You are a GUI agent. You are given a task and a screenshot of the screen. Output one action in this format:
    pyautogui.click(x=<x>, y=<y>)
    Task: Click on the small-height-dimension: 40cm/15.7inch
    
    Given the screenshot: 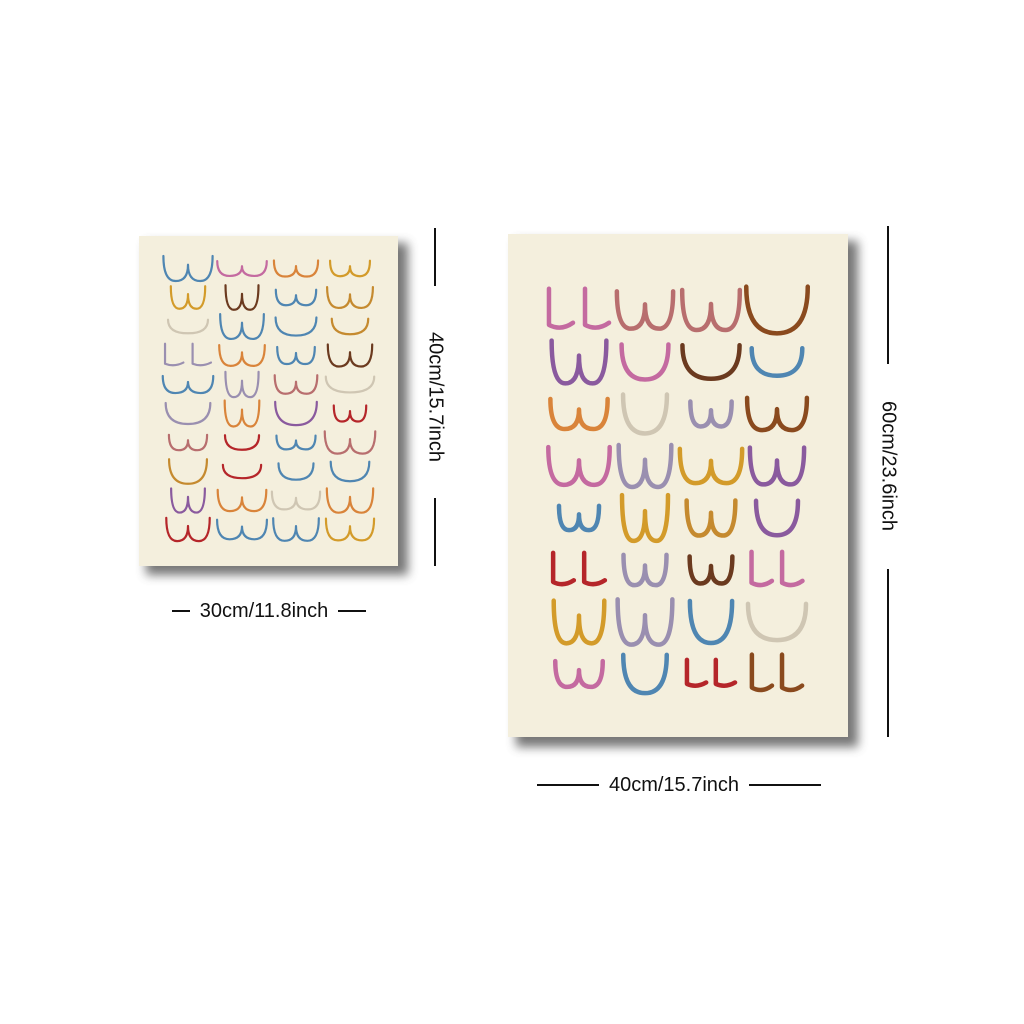 What is the action you would take?
    pyautogui.click(x=436, y=397)
    